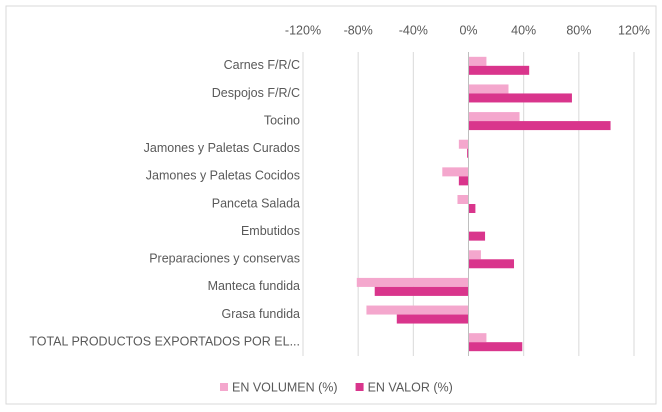 The image size is (662, 412). Describe the element at coordinates (634, 30) in the screenshot. I see `x-tick-label: 120%` at that location.